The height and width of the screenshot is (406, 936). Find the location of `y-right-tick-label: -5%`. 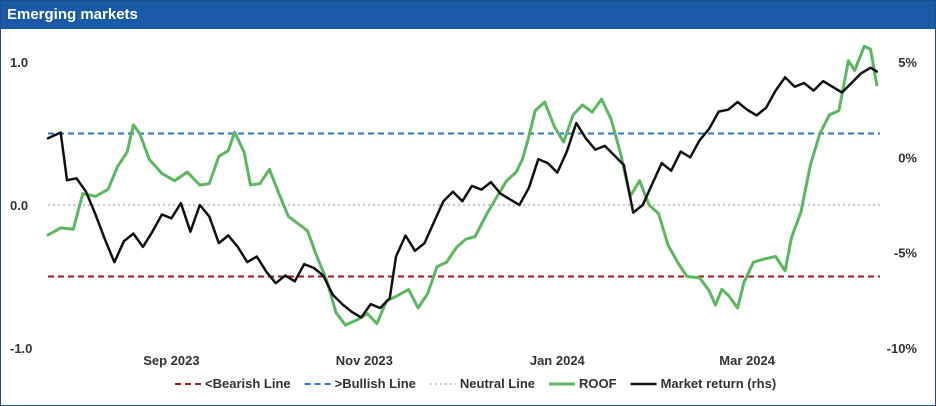

y-right-tick-label: -5% is located at coordinates (906, 253).